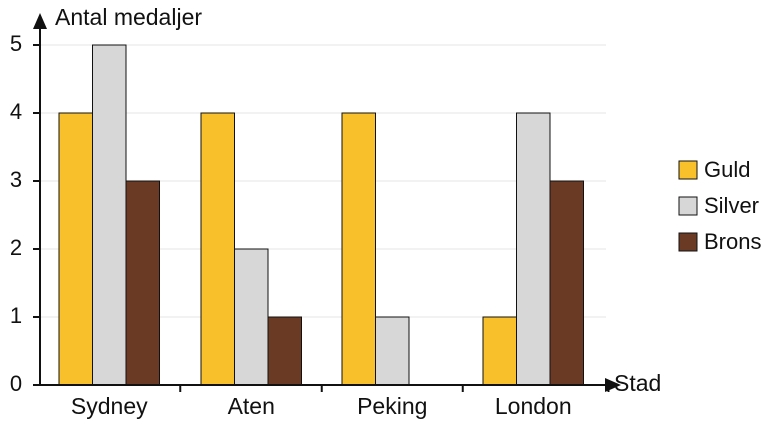  I want to click on y-tick-label: 2, so click(16, 247).